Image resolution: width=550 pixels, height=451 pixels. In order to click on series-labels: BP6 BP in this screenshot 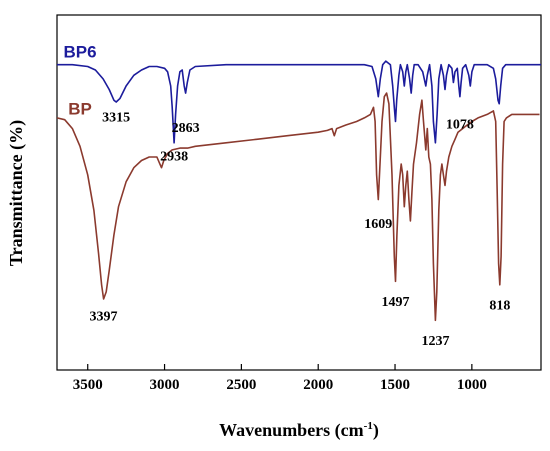, I will do `click(80, 81)`.